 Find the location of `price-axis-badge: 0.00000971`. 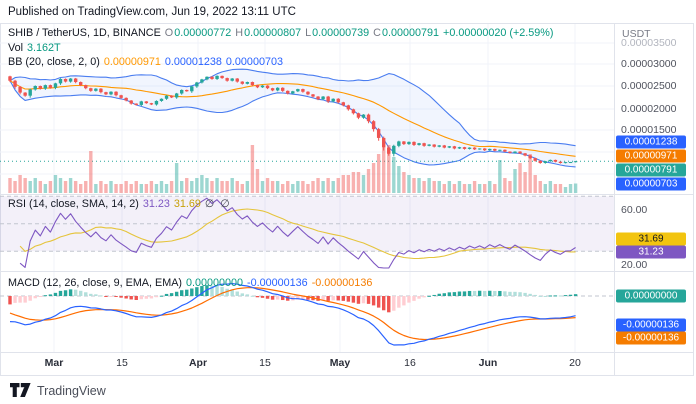

price-axis-badge: 0.00000971 is located at coordinates (651, 156).